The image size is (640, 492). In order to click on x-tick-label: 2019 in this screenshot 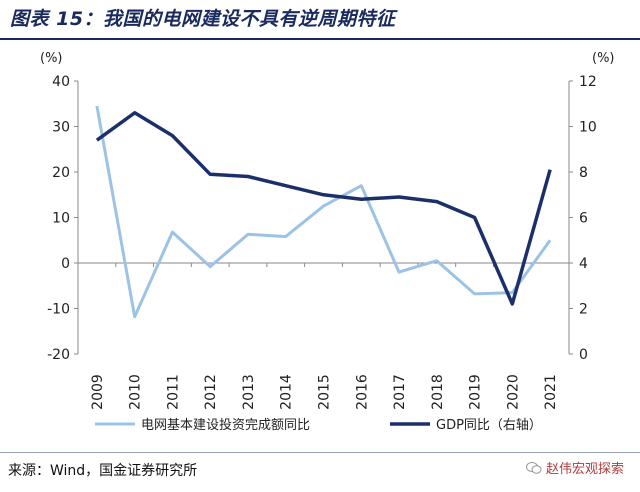, I will do `click(476, 392)`.